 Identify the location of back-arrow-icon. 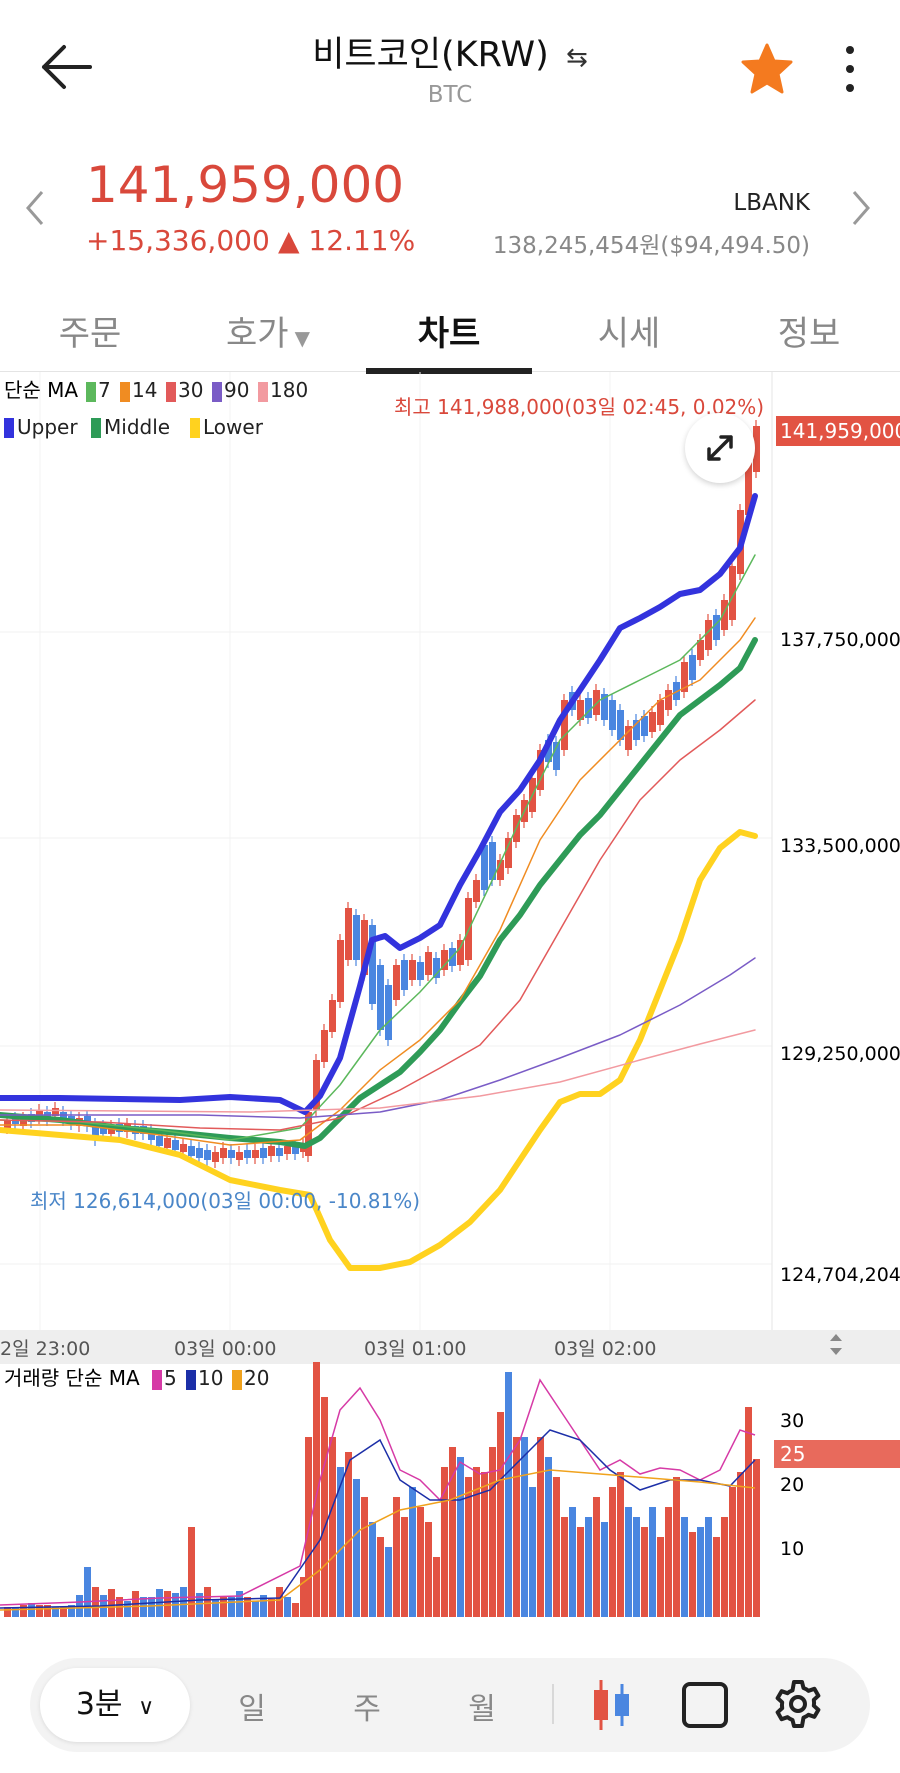
(66, 67).